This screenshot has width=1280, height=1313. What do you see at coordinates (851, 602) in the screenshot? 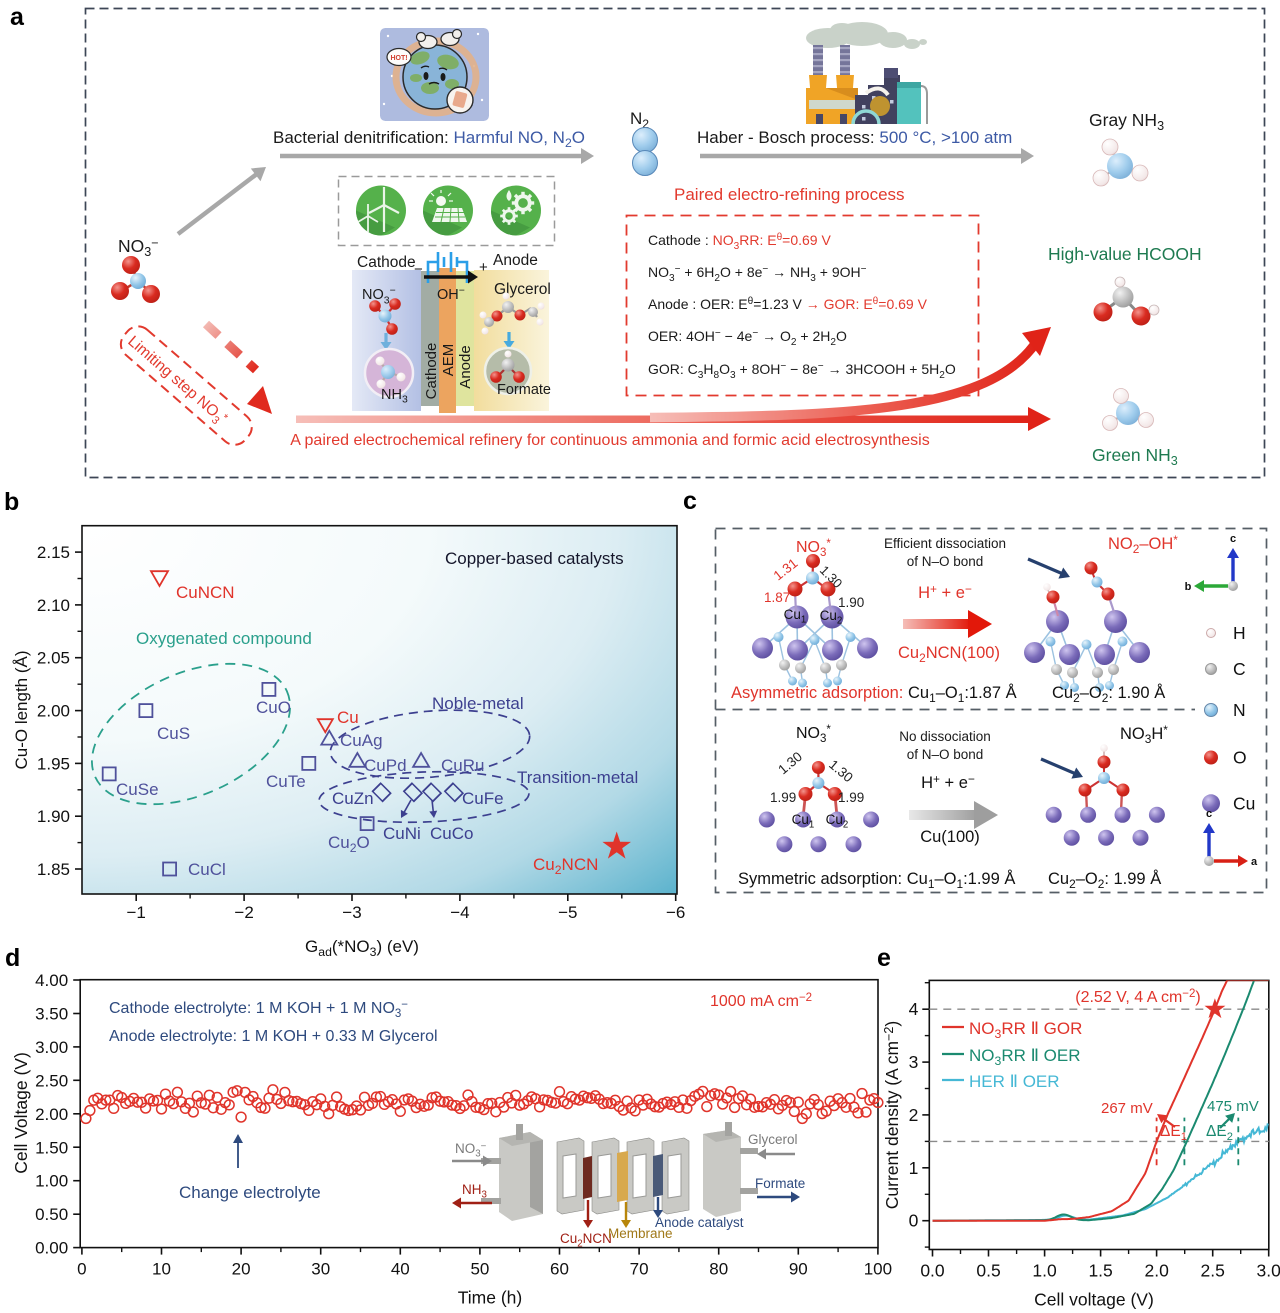
I see `svg-text: 1.90` at bounding box center [851, 602].